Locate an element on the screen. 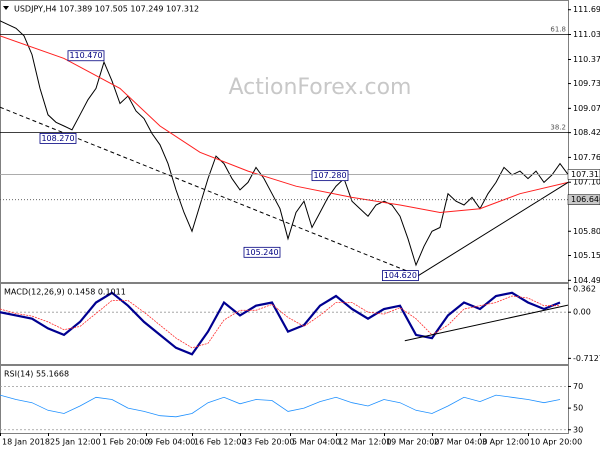  y-tick-label: 50 is located at coordinates (578, 408).